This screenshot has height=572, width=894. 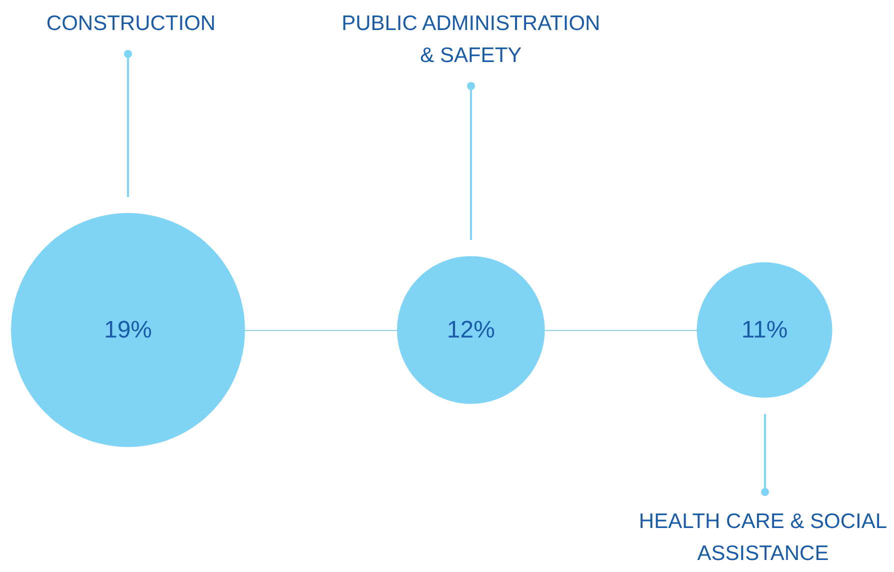 I want to click on data-label: 12%, so click(x=470, y=330).